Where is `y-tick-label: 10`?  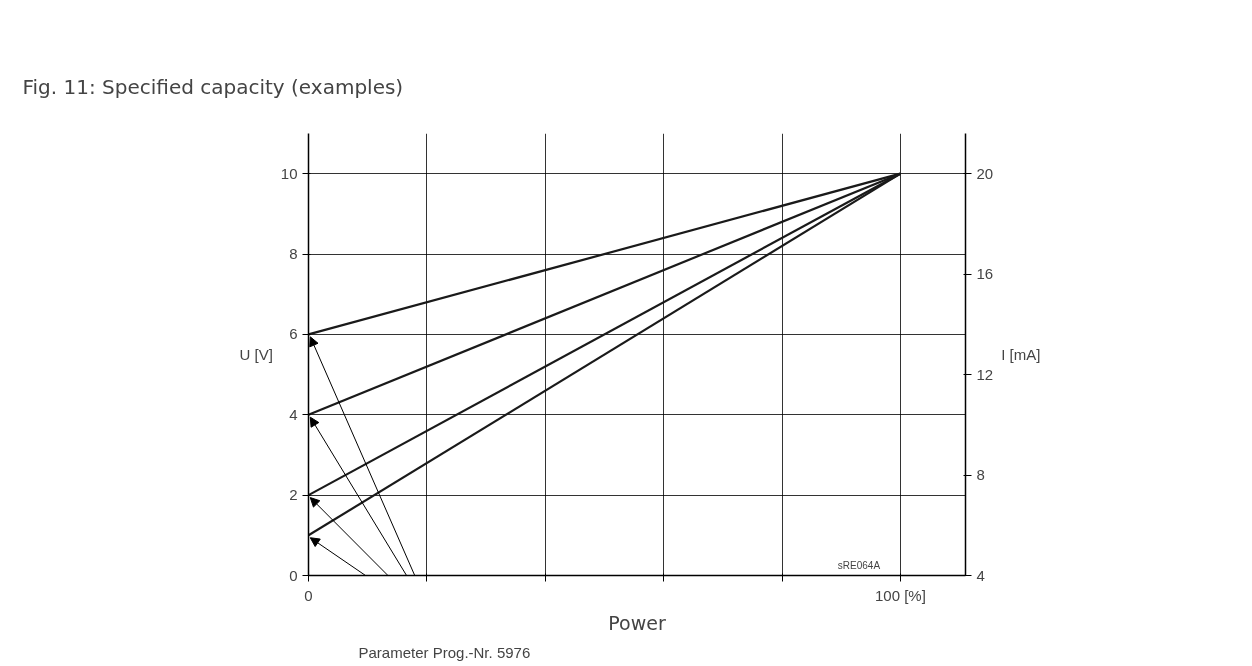 y-tick-label: 10 is located at coordinates (289, 173).